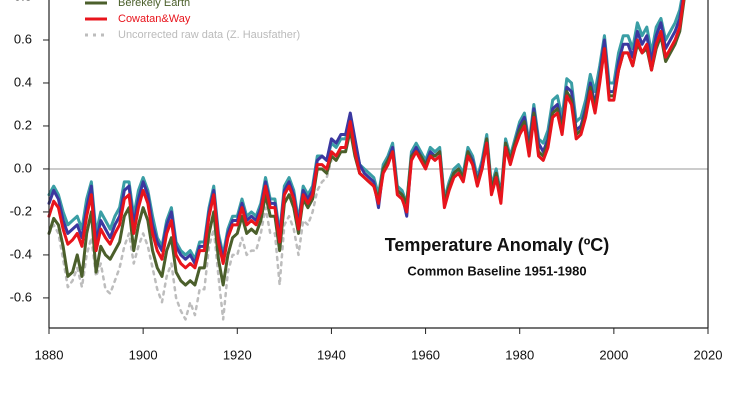  Describe the element at coordinates (21, 210) in the screenshot. I see `y-tick-label: -0.2` at that location.